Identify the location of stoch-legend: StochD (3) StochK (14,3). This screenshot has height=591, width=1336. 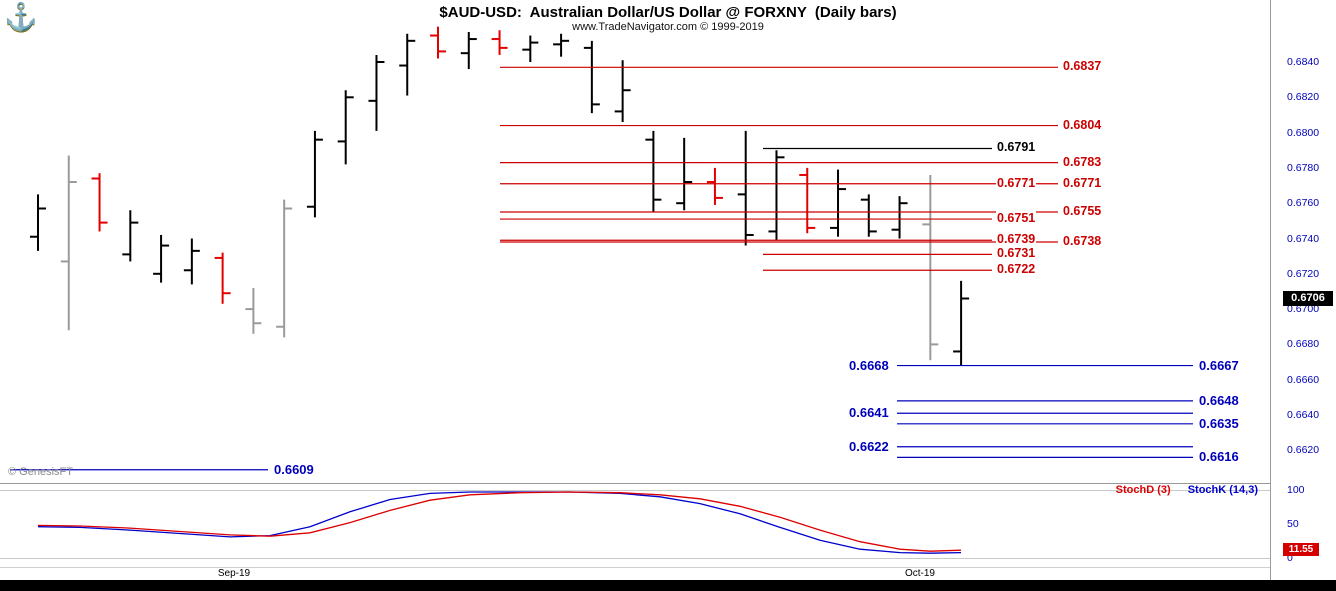
(1180, 490).